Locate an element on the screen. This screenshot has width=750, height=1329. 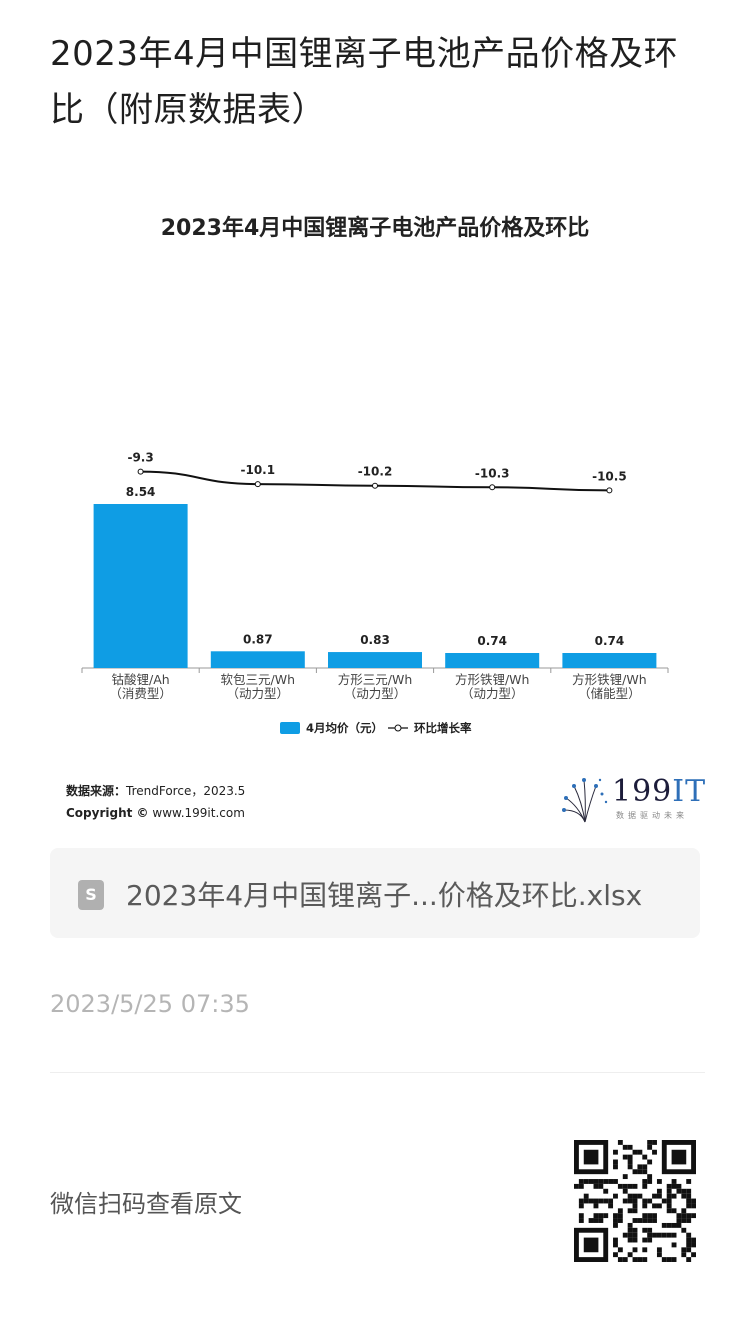
qr-code-icon is located at coordinates (635, 1201).